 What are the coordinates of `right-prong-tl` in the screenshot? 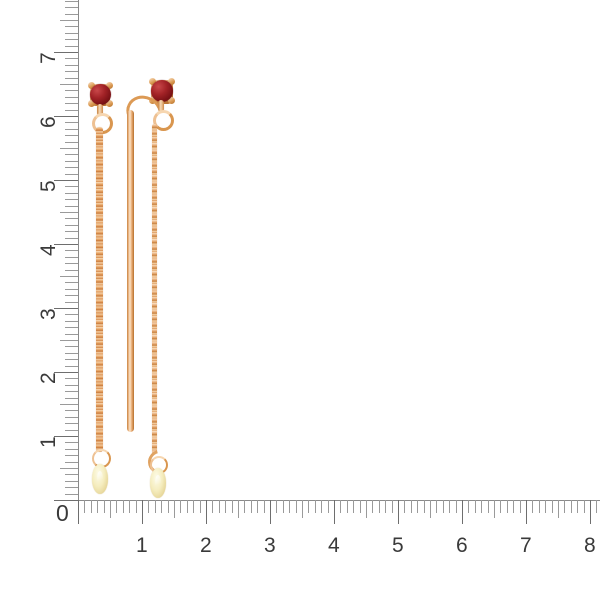 It's located at (152, 81).